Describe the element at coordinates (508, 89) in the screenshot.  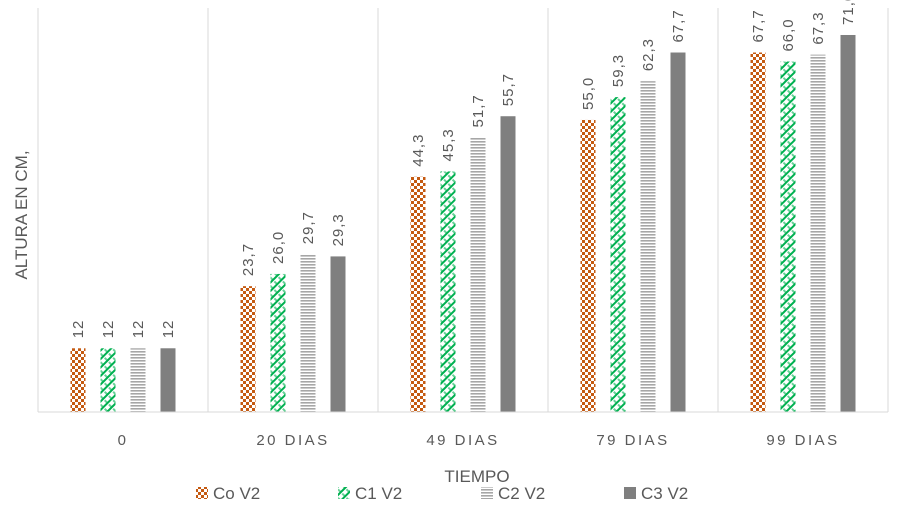
I see `data-label: 55,7` at that location.